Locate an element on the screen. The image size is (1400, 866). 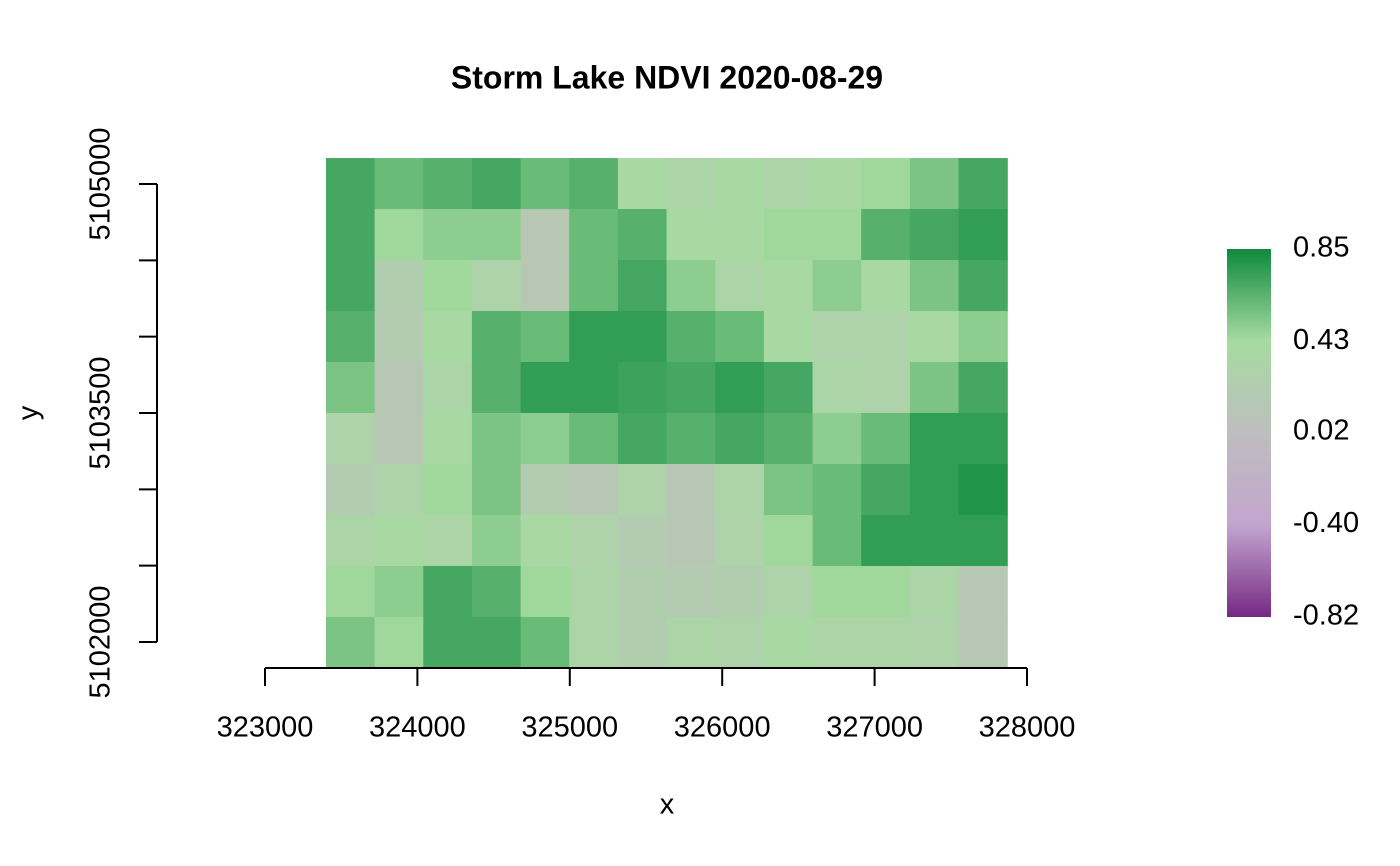
x-tick-label: 327000 is located at coordinates (874, 728).